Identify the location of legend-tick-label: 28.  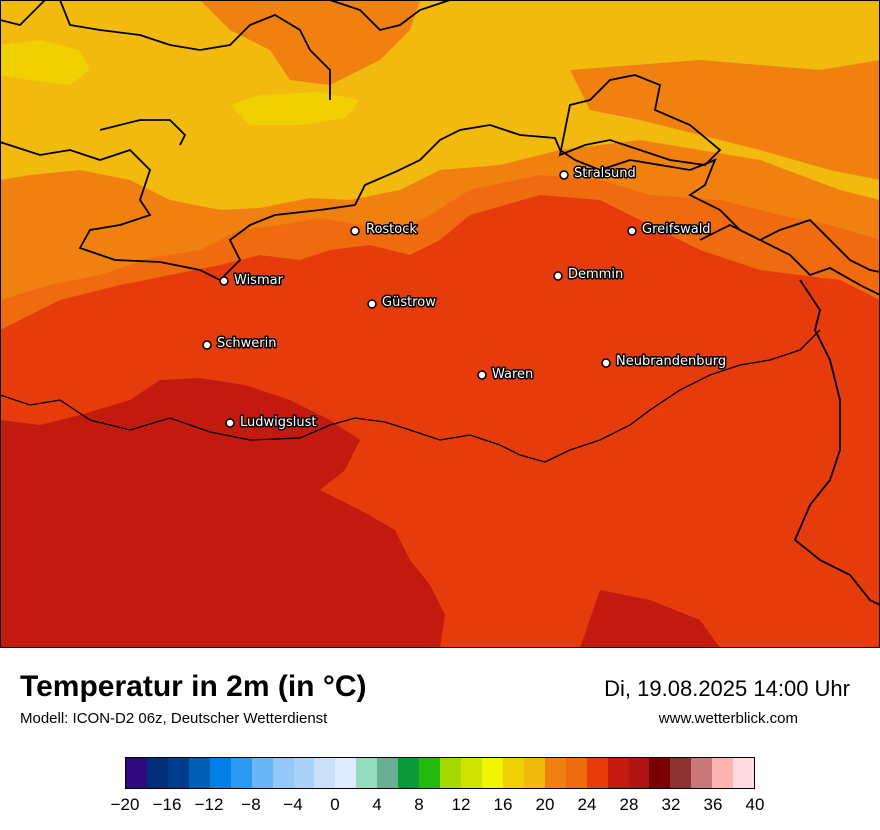
(629, 804).